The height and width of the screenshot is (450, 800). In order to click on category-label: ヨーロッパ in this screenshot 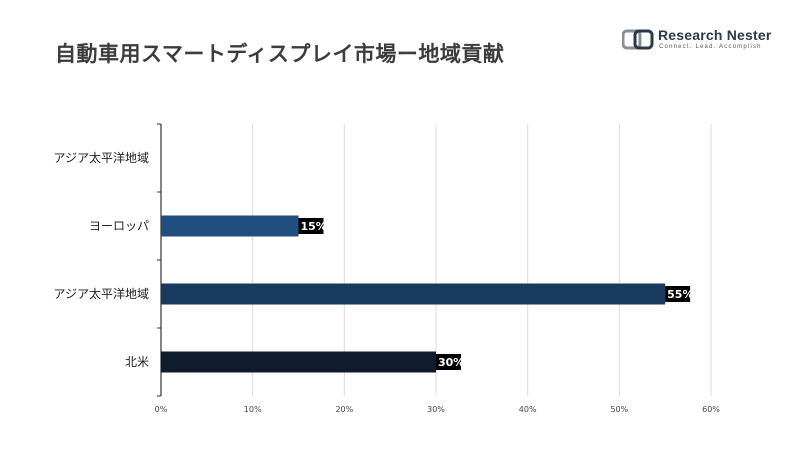, I will do `click(119, 226)`.